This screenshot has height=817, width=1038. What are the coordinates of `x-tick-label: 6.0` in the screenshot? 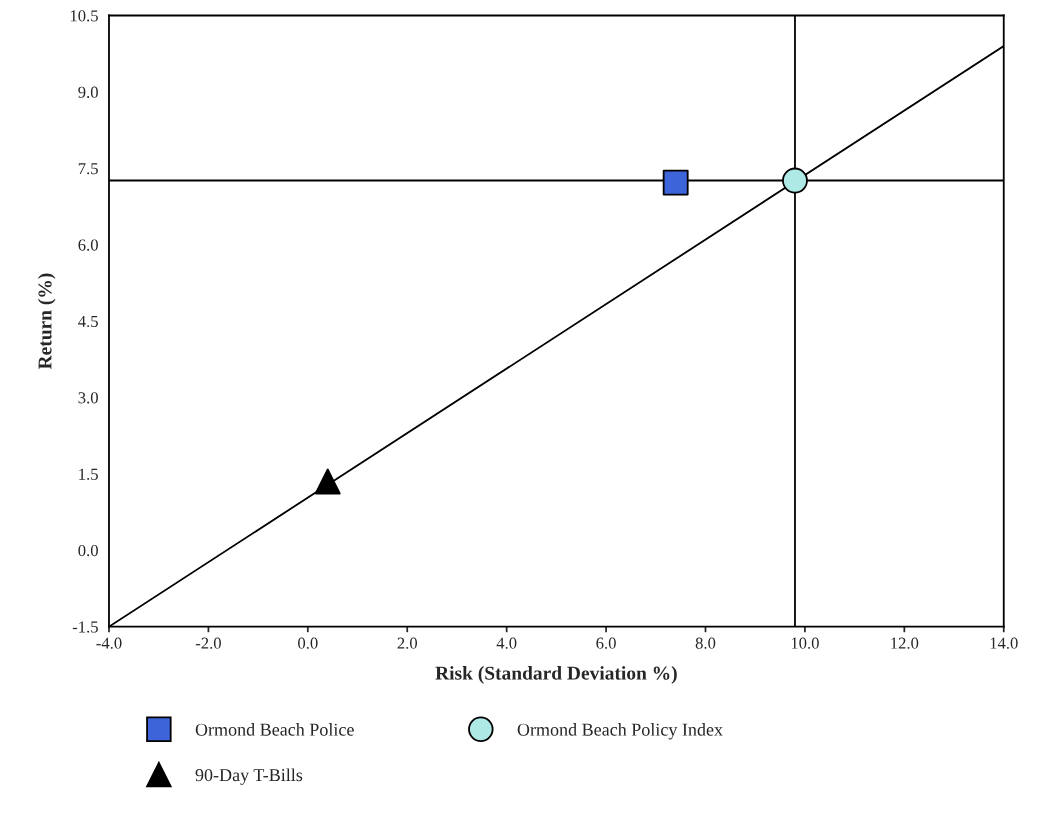 It's located at (606, 643).